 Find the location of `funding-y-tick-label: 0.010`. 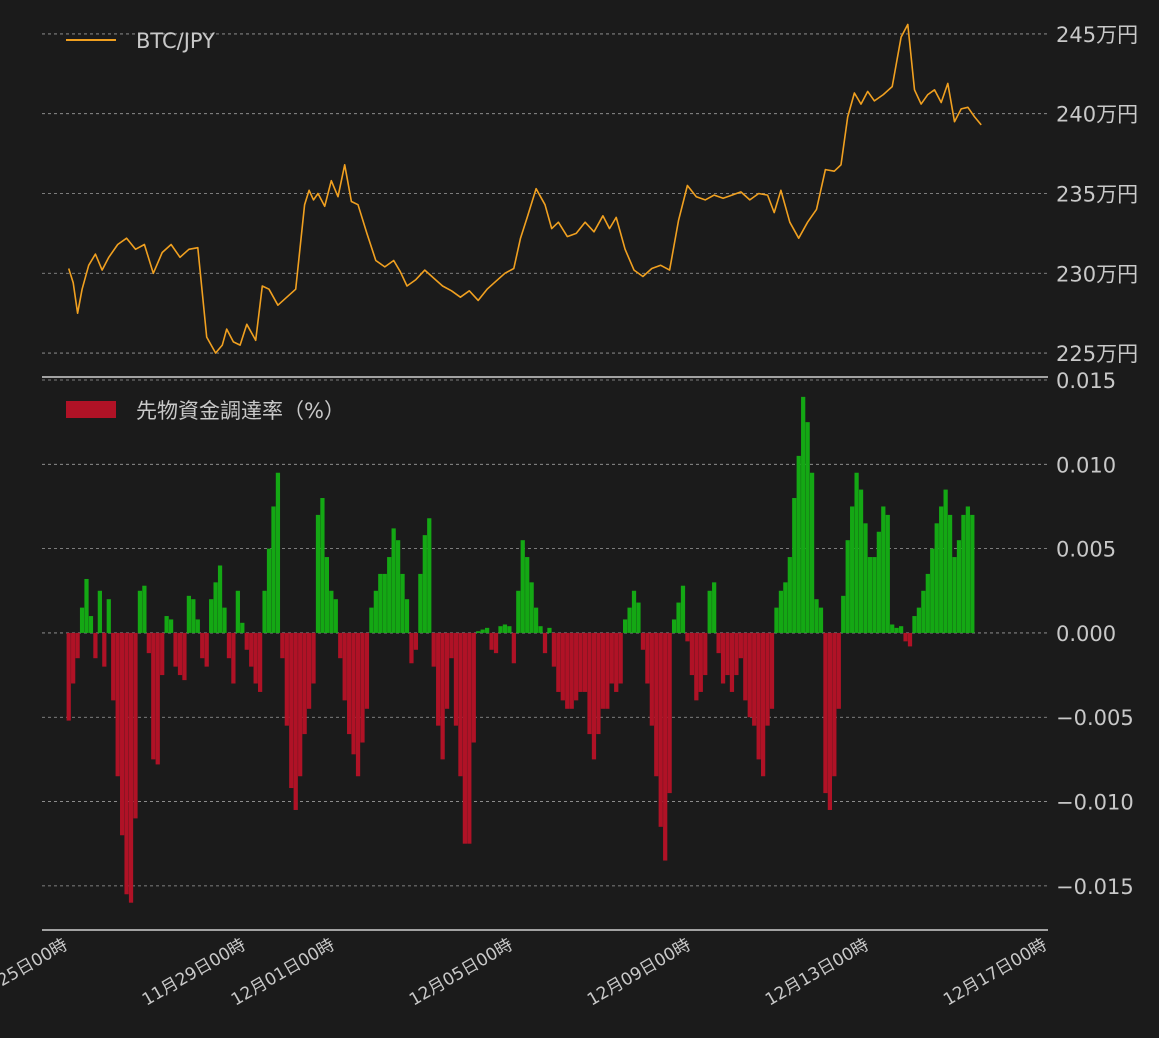

funding-y-tick-label: 0.010 is located at coordinates (1086, 465).